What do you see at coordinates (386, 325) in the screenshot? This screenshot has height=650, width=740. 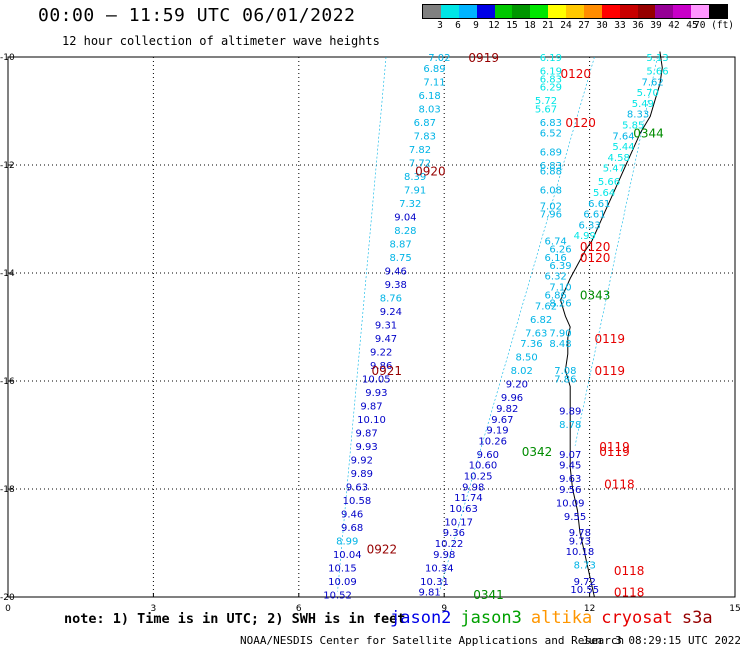 I see `wave-height-value: 9.31` at bounding box center [386, 325].